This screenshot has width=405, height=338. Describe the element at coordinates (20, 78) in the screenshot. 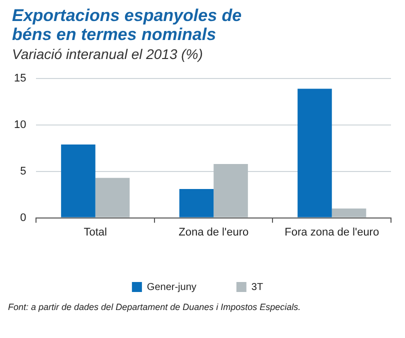

I see `y-tick-label: 15` at that location.